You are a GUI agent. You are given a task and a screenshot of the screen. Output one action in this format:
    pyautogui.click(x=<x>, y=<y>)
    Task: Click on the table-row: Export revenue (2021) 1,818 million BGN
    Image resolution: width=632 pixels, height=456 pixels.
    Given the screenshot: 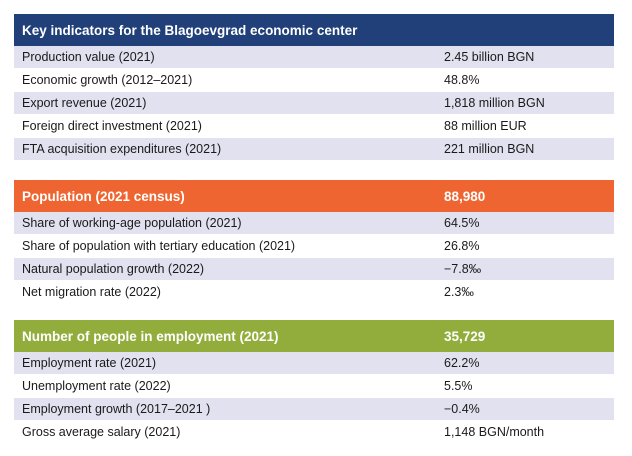 What is the action you would take?
    pyautogui.click(x=314, y=103)
    